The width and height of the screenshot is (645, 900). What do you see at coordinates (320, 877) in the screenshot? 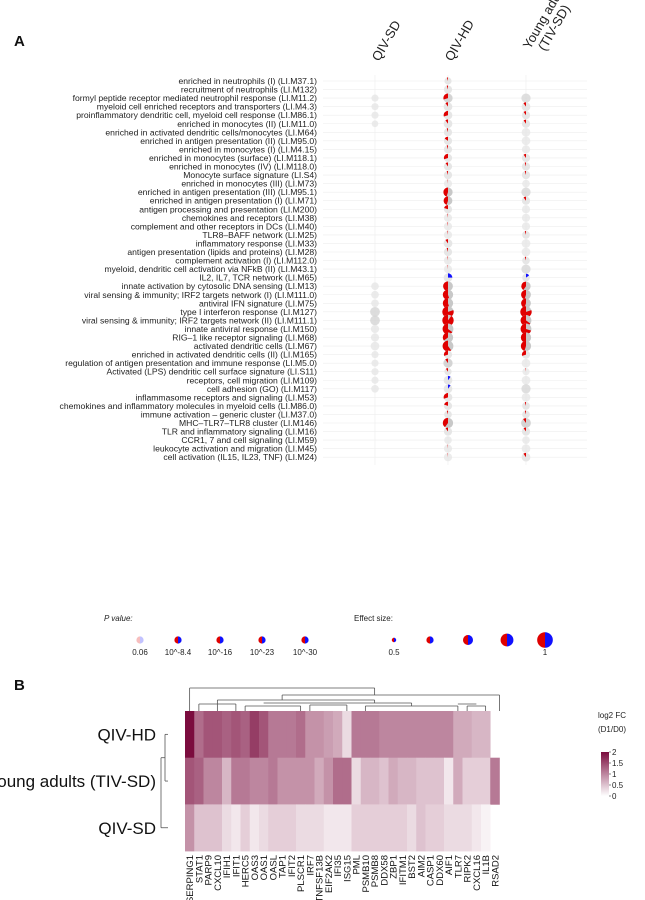
I see `heatmap-gene-label: TNFSF13B` at bounding box center [320, 877].